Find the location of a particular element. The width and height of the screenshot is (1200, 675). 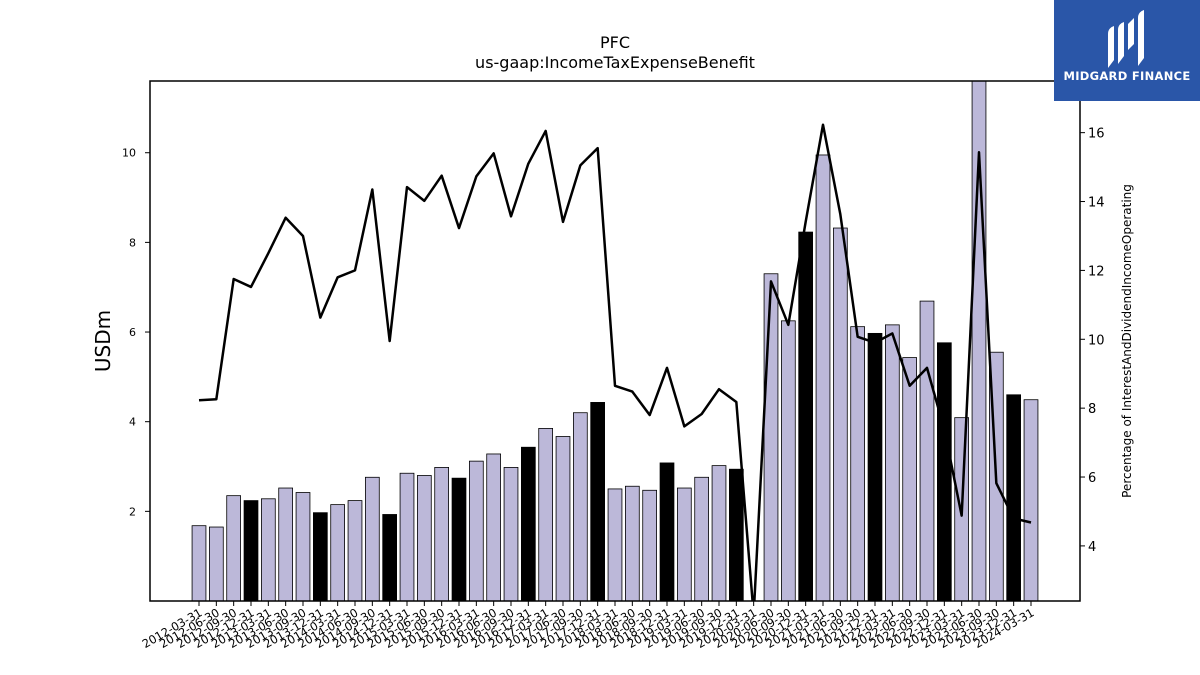

chart-subtitle: us-gaap:IncomeTaxExpenseBenefit is located at coordinates (615, 62).